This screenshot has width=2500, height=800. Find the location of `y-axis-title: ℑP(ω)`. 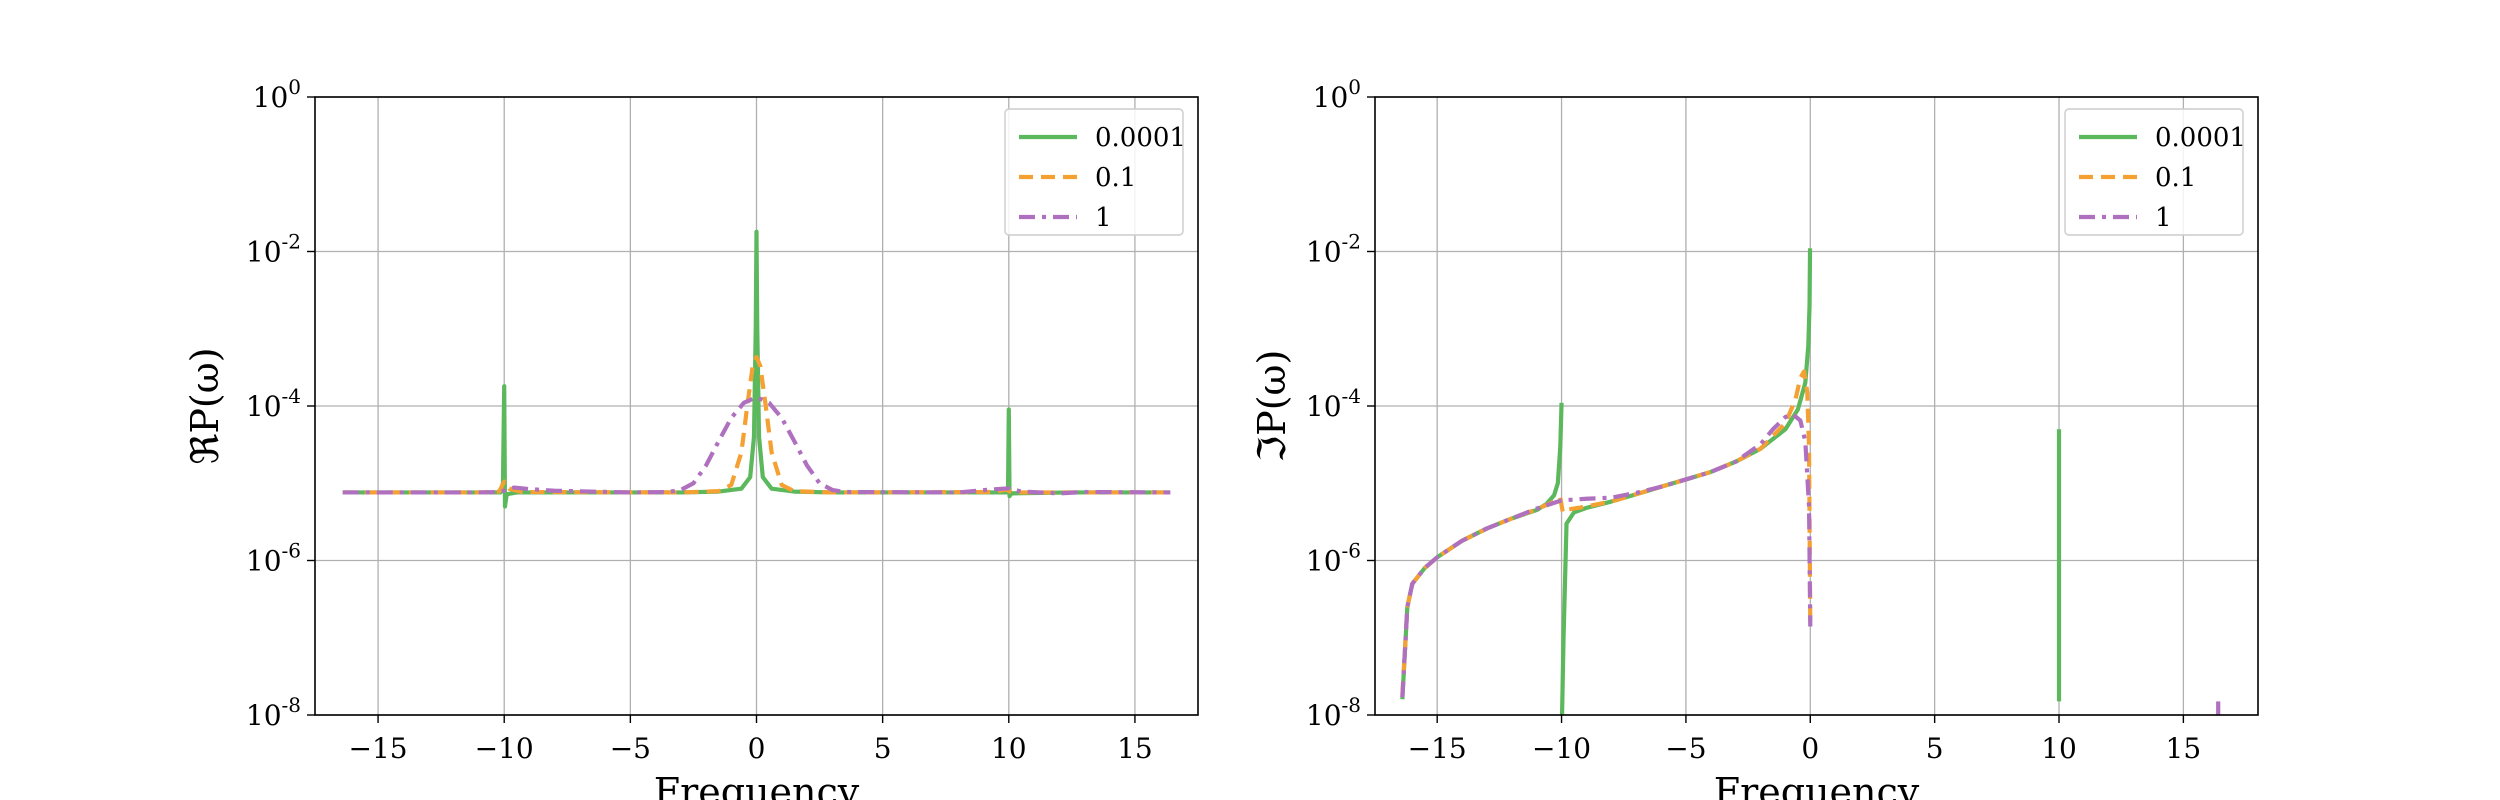

y-axis-title: ℑP(ω) is located at coordinates (1272, 406).